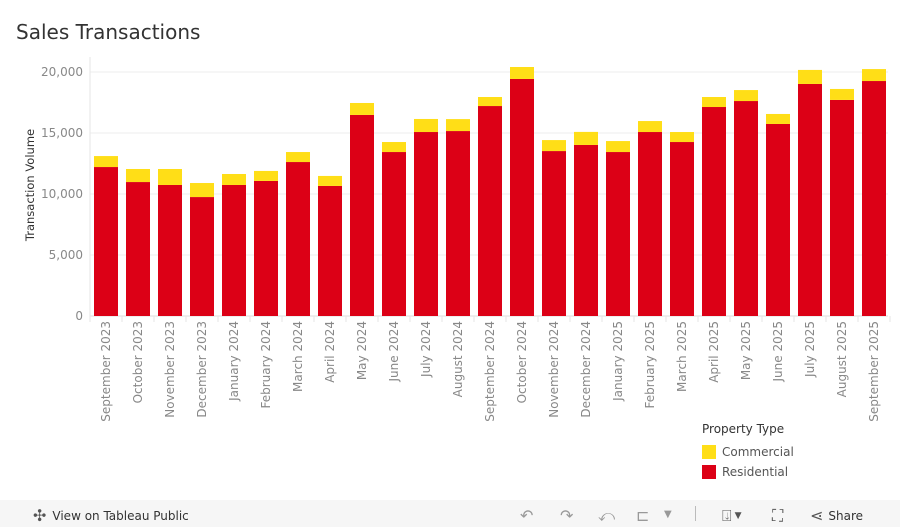  Describe the element at coordinates (362, 350) in the screenshot. I see `x-tick-label: May 2024` at that location.